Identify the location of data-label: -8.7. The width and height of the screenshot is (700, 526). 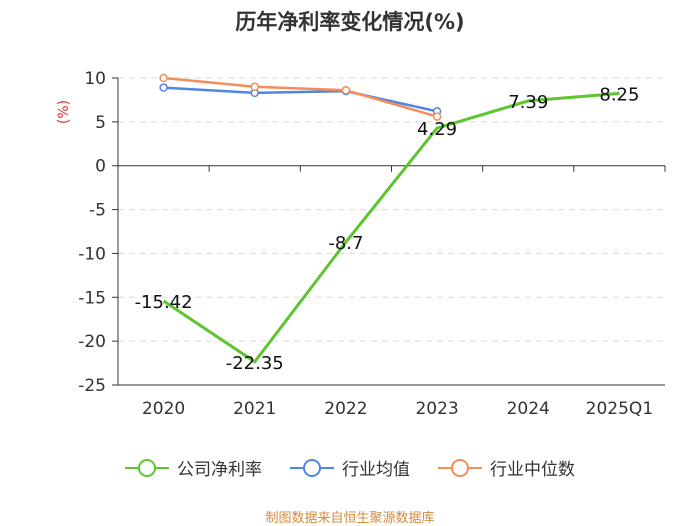
(345, 243).